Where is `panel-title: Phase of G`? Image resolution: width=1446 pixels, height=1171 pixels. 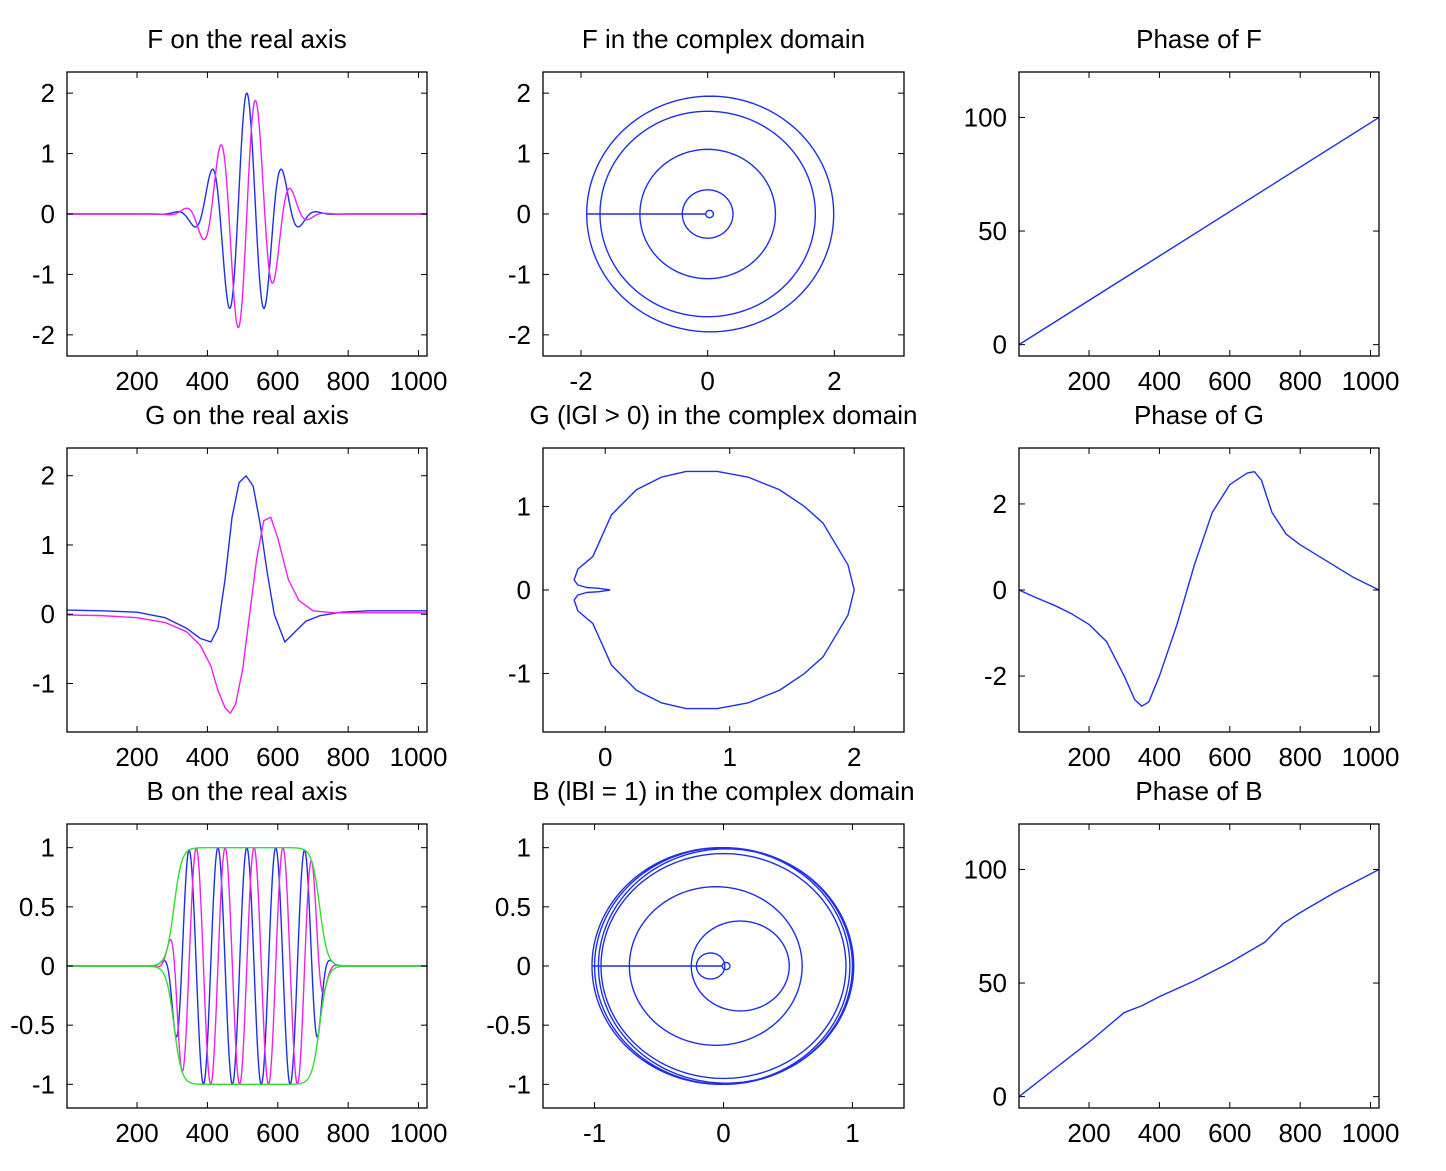
panel-title: Phase of G is located at coordinates (1199, 415).